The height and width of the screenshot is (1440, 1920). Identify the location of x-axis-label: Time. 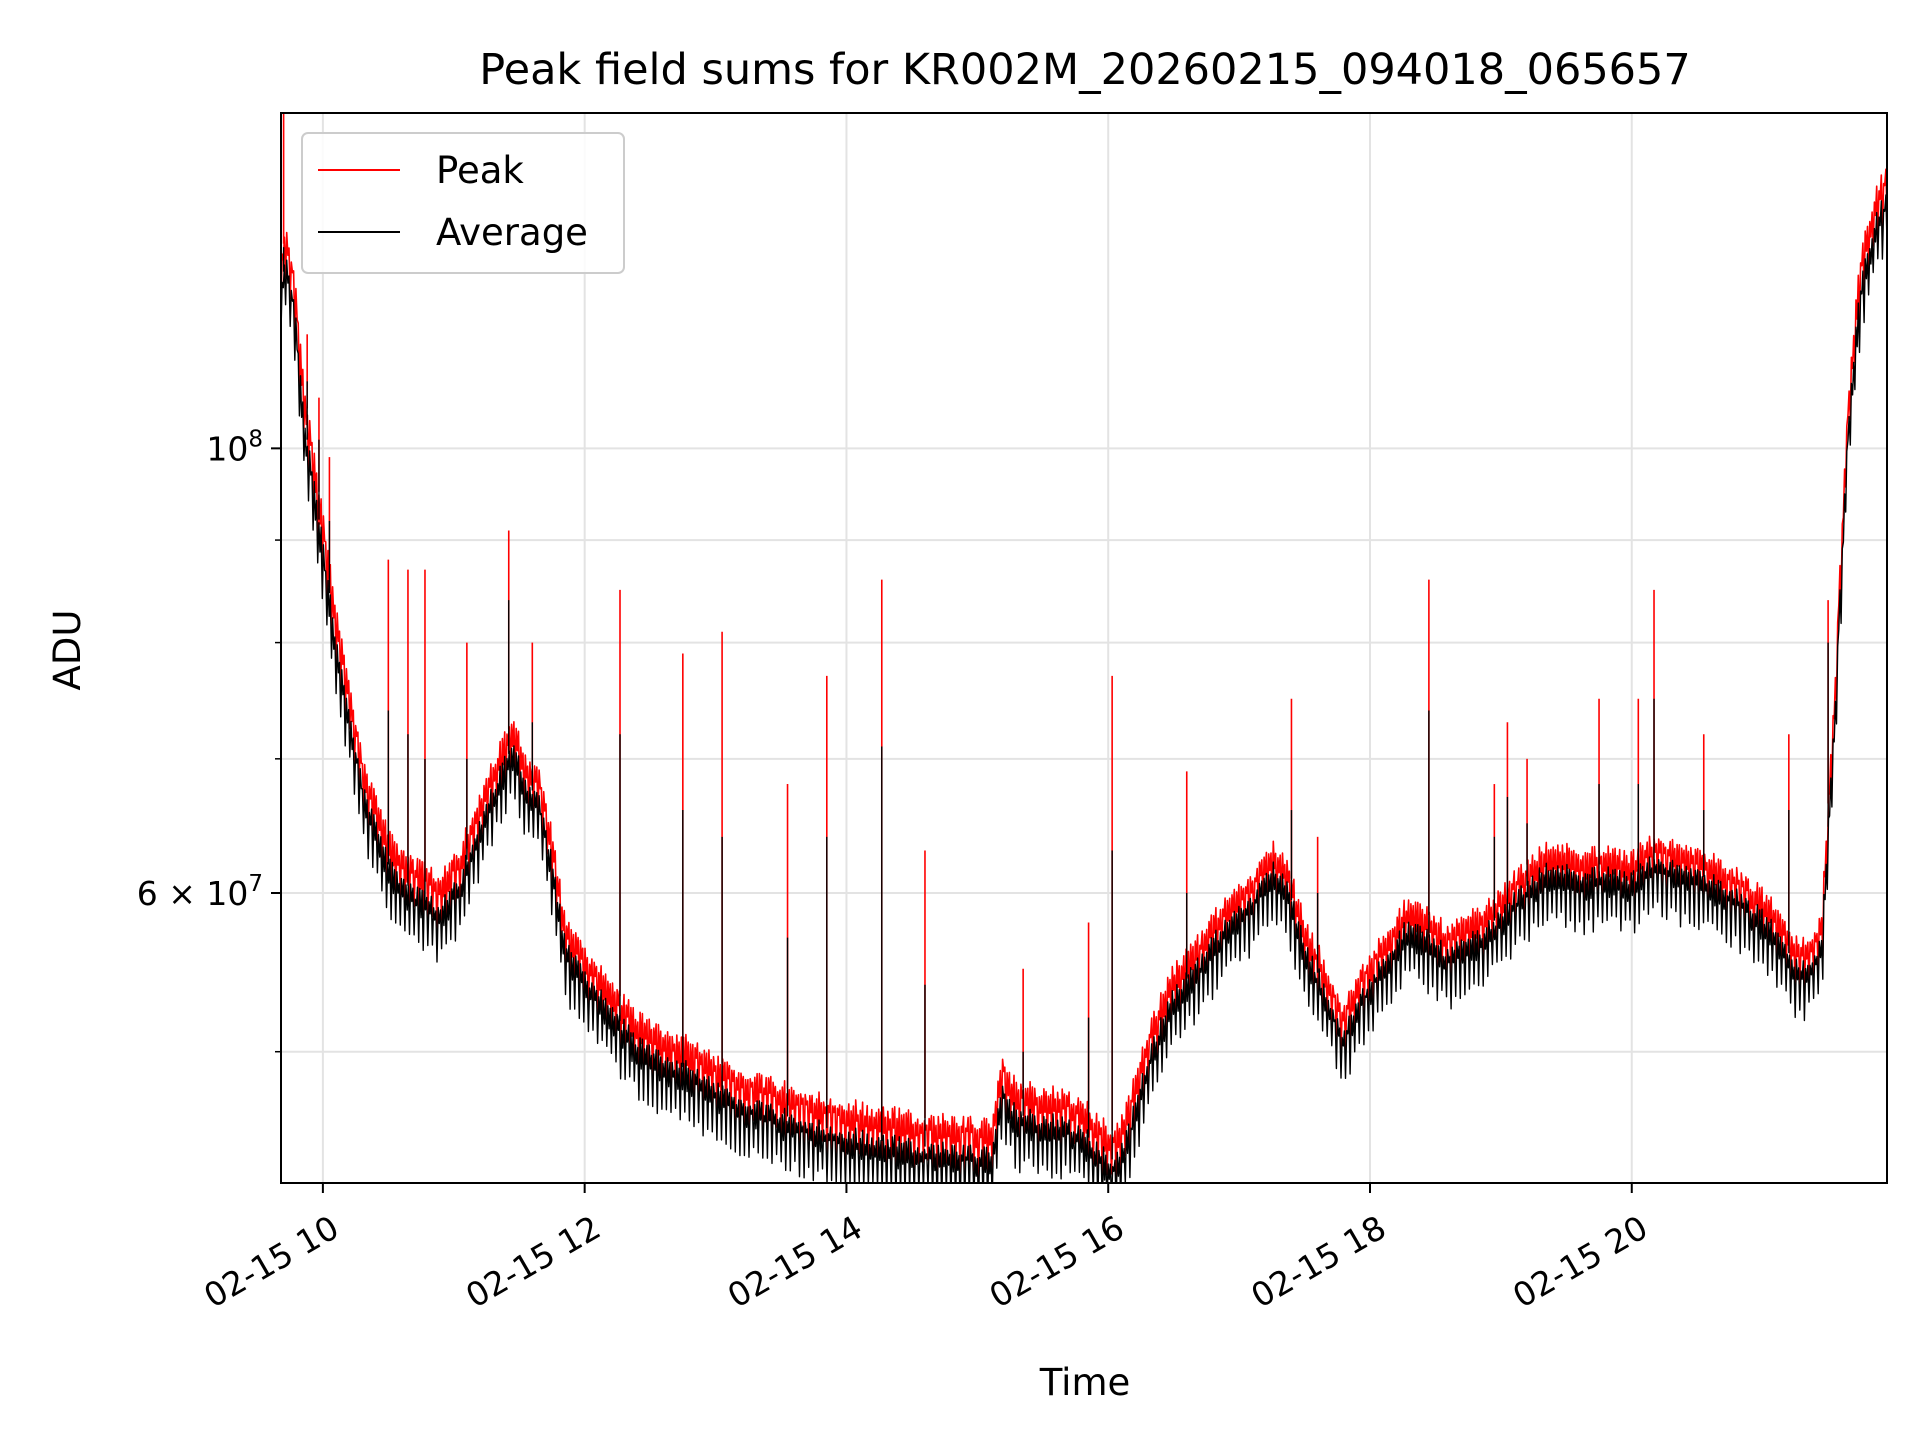
(1085, 1382).